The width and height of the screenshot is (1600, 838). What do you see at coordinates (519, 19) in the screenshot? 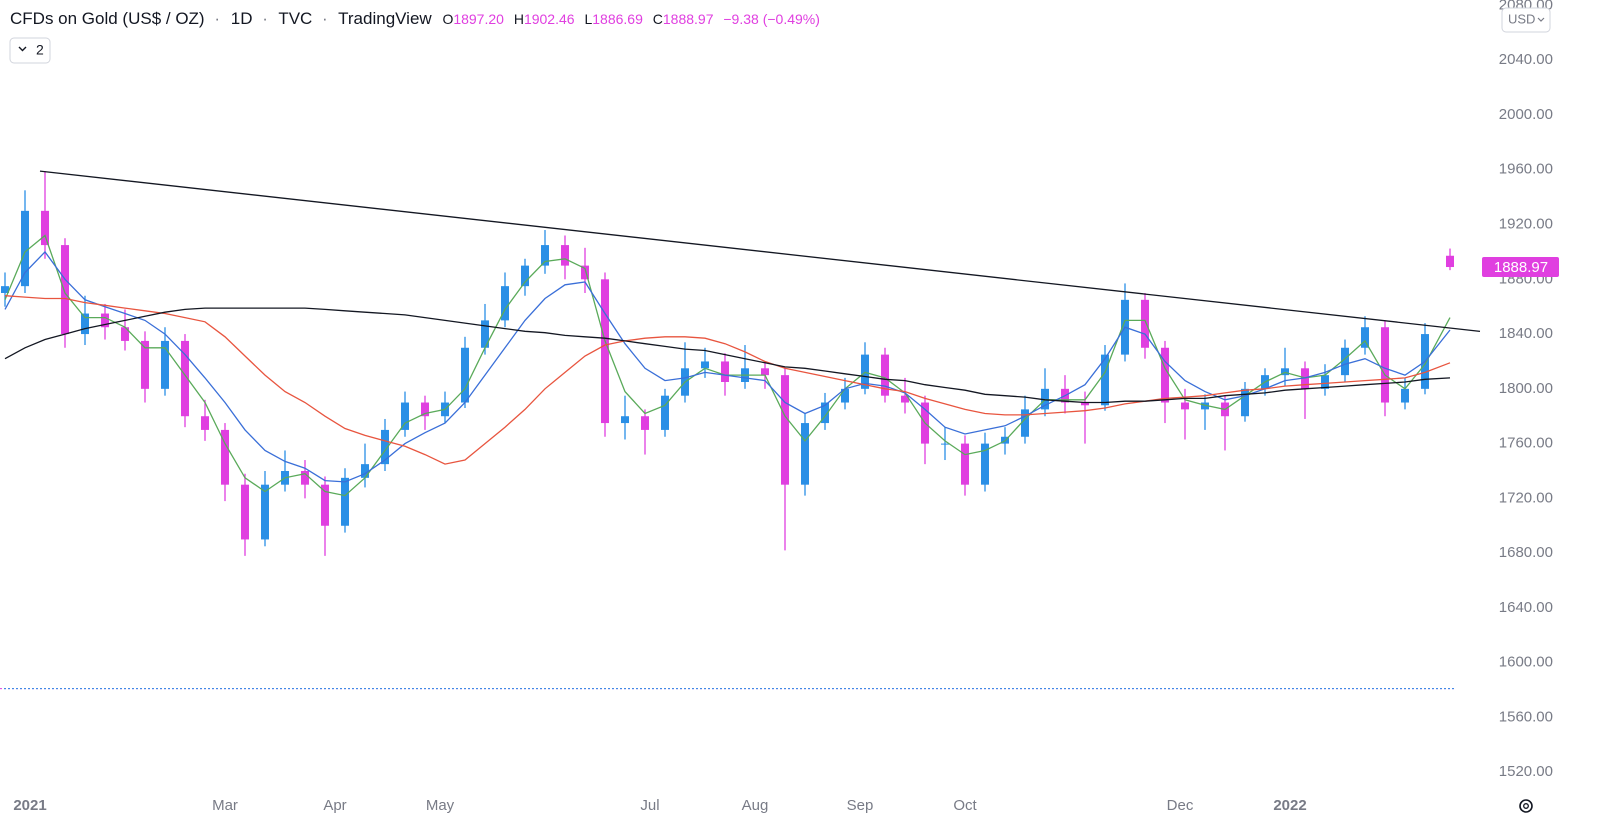
I see `ohlc-label: H` at bounding box center [519, 19].